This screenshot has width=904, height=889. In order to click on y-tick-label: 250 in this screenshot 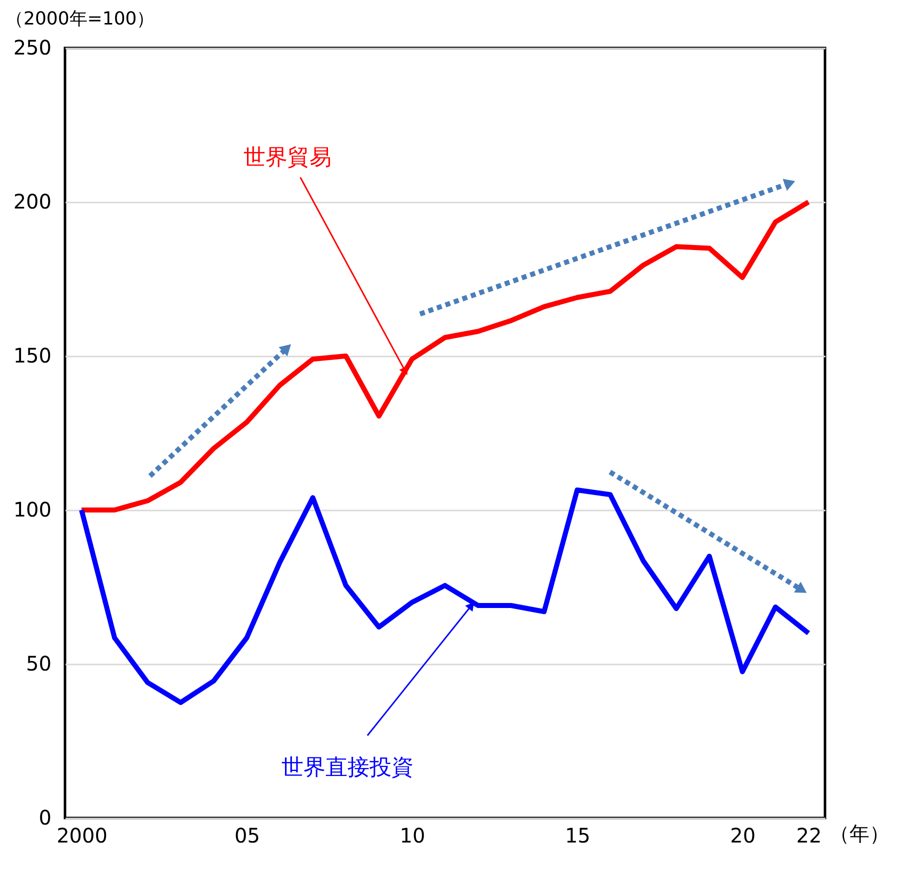, I will do `click(32, 48)`.